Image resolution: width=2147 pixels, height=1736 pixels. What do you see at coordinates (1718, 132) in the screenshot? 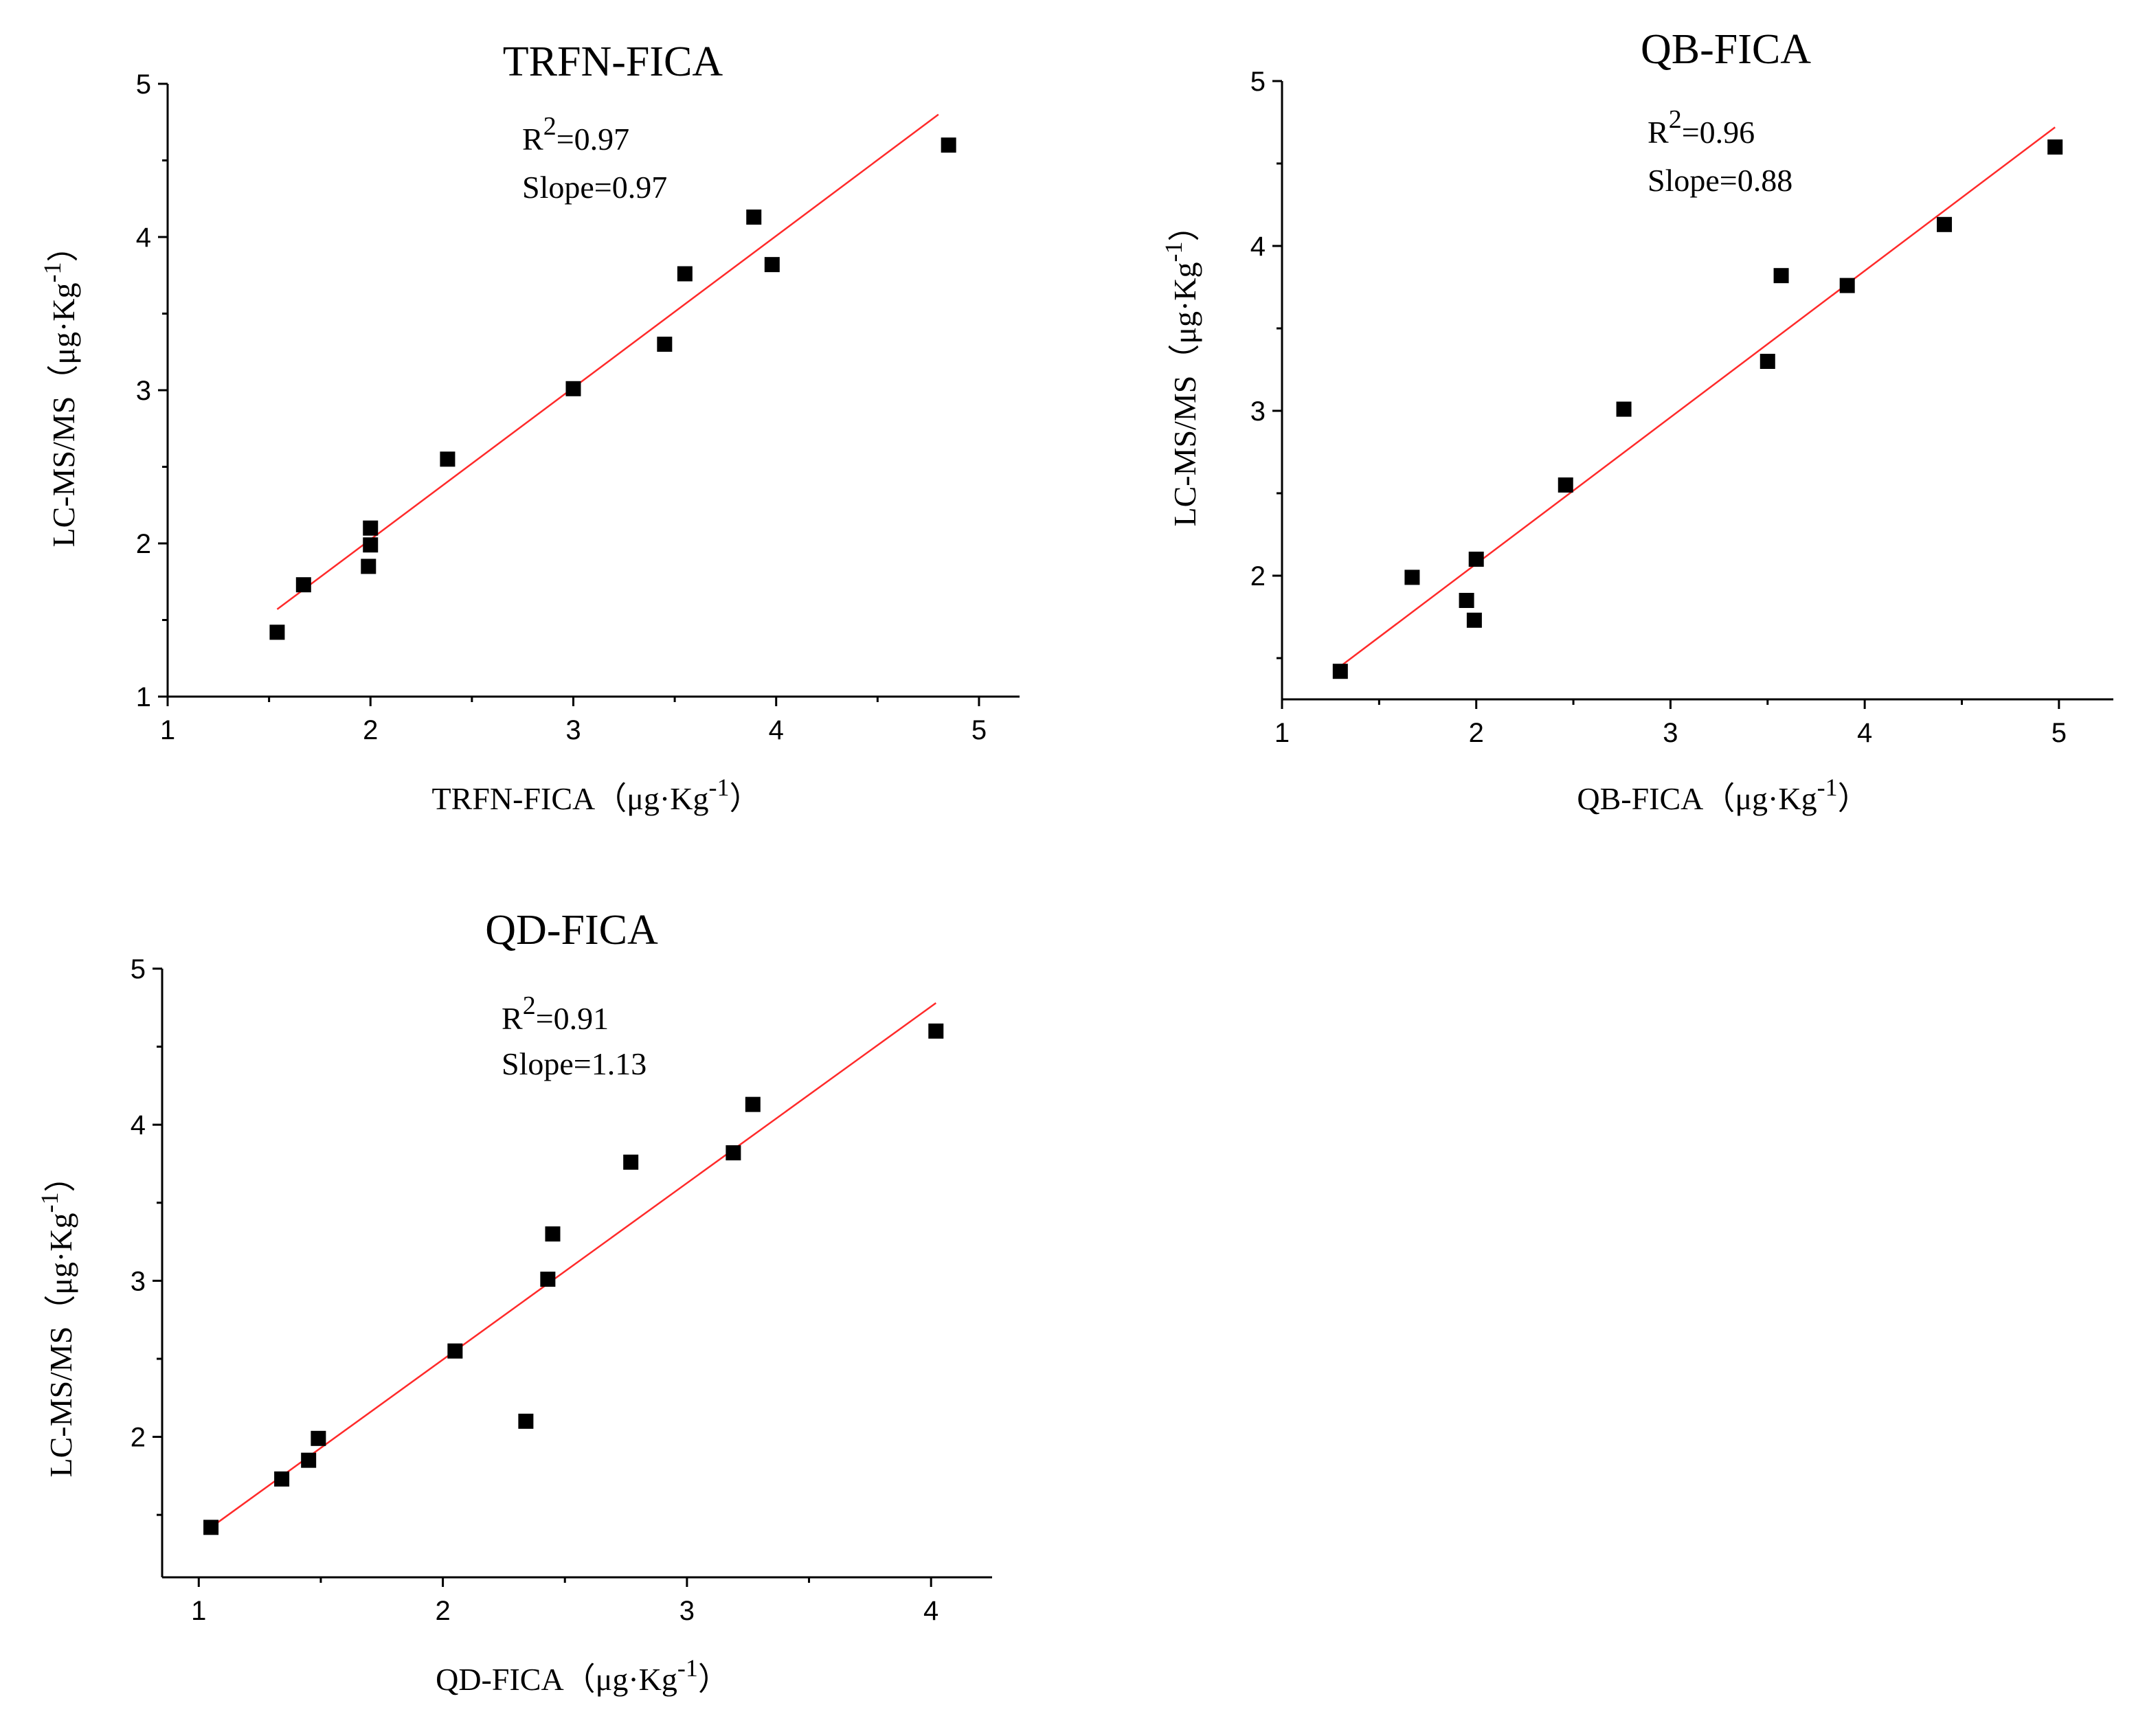
I see `r-squared-value: =0.96` at bounding box center [1718, 132].